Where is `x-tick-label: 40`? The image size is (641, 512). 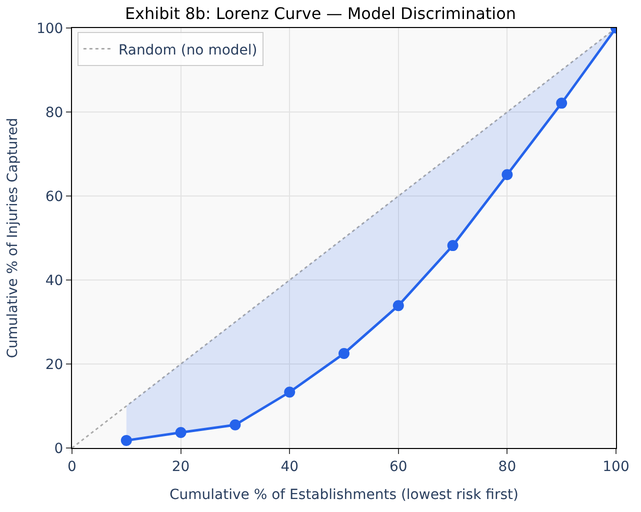 x-tick-label: 40 is located at coordinates (289, 466).